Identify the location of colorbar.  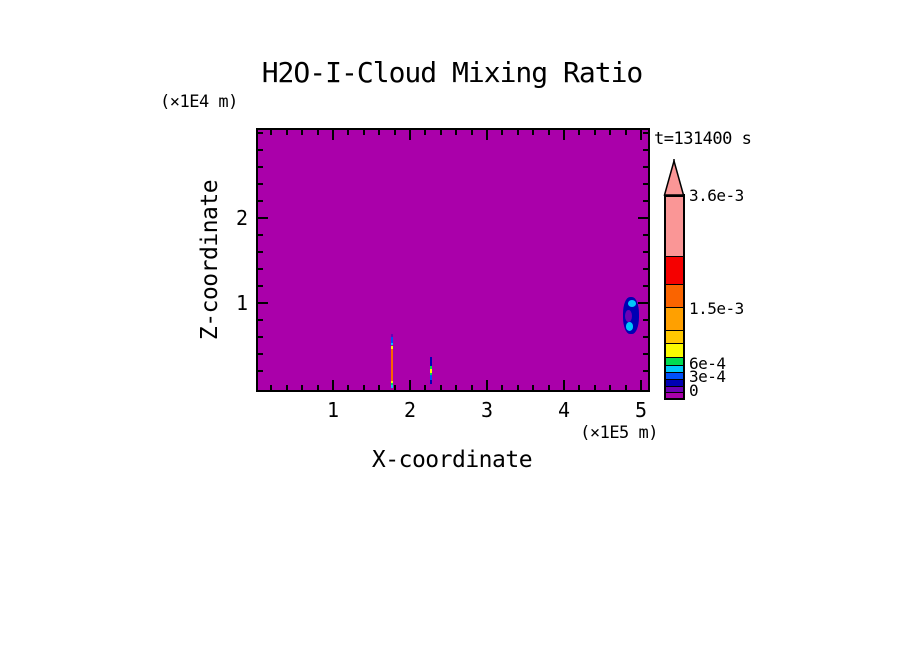
(674, 297).